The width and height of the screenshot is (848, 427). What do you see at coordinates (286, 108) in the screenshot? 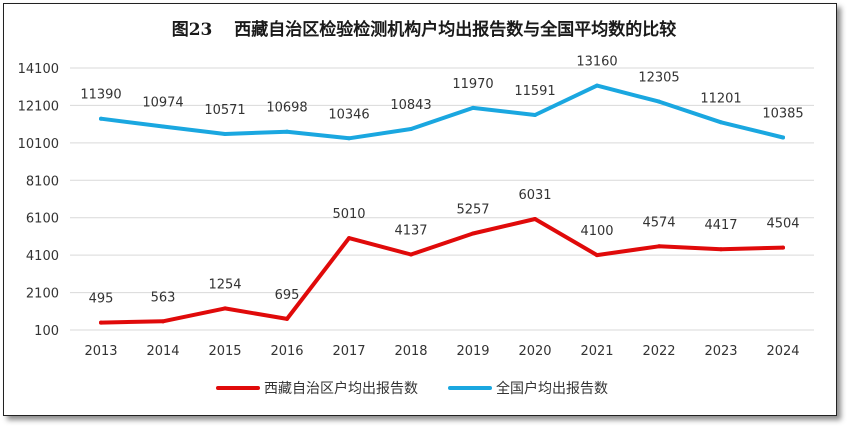
I see `data-label: 10698` at bounding box center [286, 108].